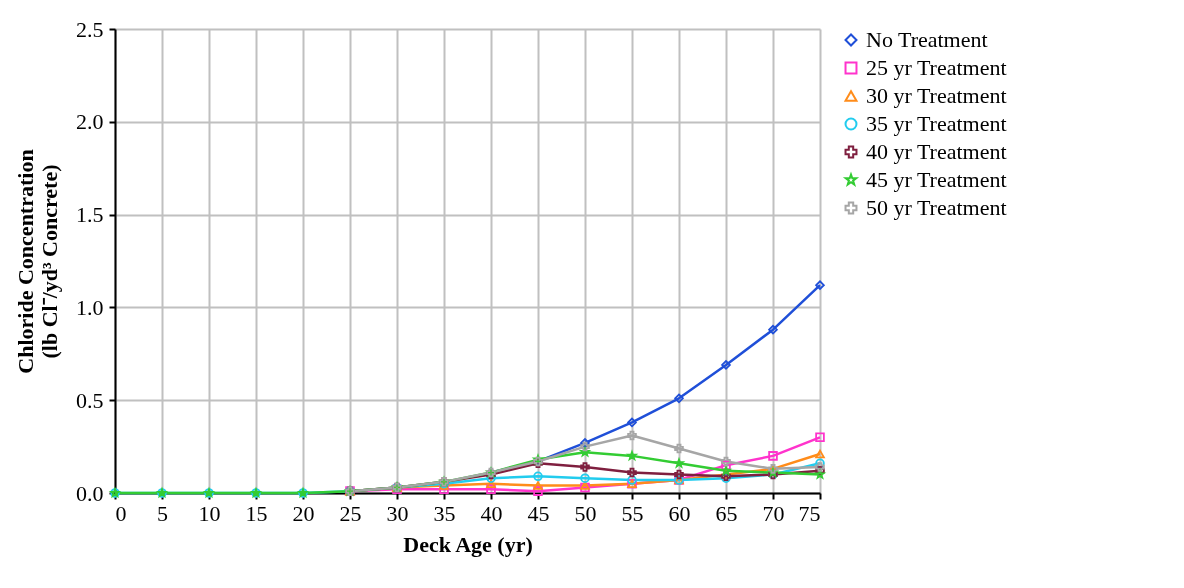 This screenshot has height=588, width=1184. Describe the element at coordinates (773, 513) in the screenshot. I see `x-tick-label: 70` at that location.